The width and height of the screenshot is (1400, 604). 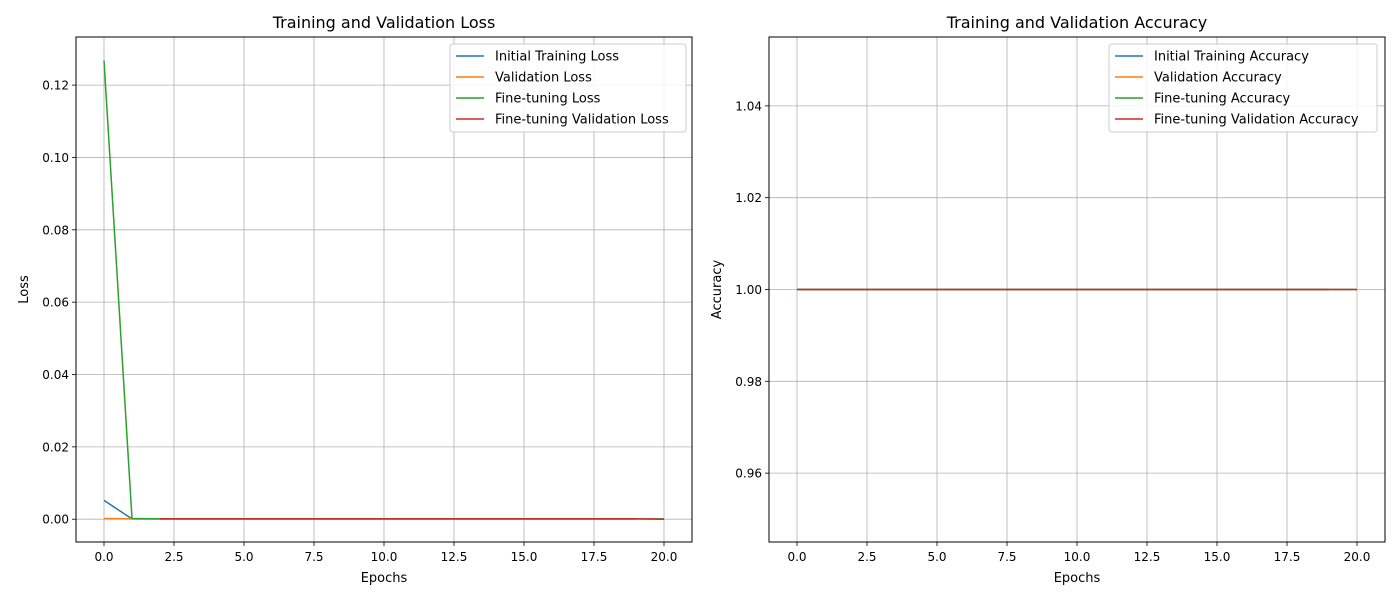 I want to click on y-tick-label: 1.04, so click(x=748, y=106).